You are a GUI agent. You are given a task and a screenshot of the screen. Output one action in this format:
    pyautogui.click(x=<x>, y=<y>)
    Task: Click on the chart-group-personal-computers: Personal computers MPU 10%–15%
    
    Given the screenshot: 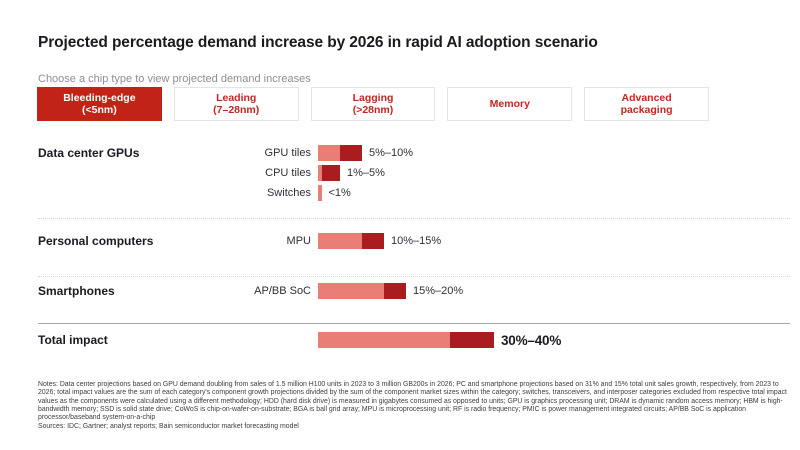 What is the action you would take?
    pyautogui.click(x=414, y=247)
    